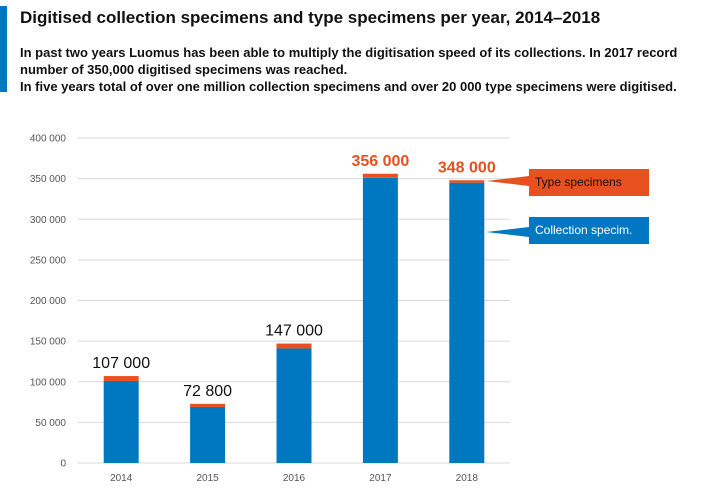 The width and height of the screenshot is (715, 500). What do you see at coordinates (467, 478) in the screenshot?
I see `x-tick-label: 2018` at bounding box center [467, 478].